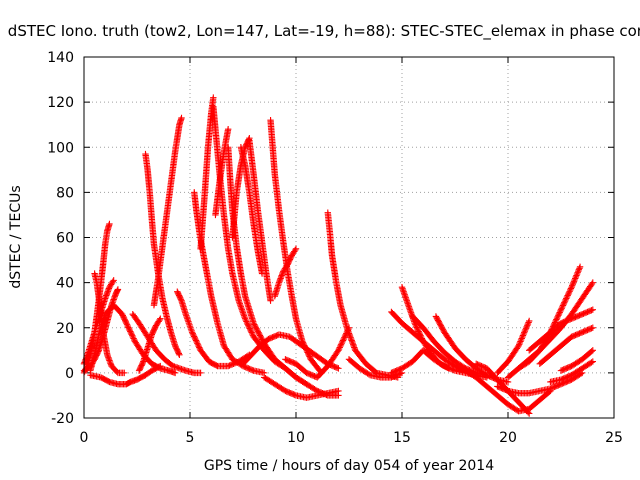  What do you see at coordinates (62, 419) in the screenshot?
I see `y-tick-label: -20` at bounding box center [62, 419].